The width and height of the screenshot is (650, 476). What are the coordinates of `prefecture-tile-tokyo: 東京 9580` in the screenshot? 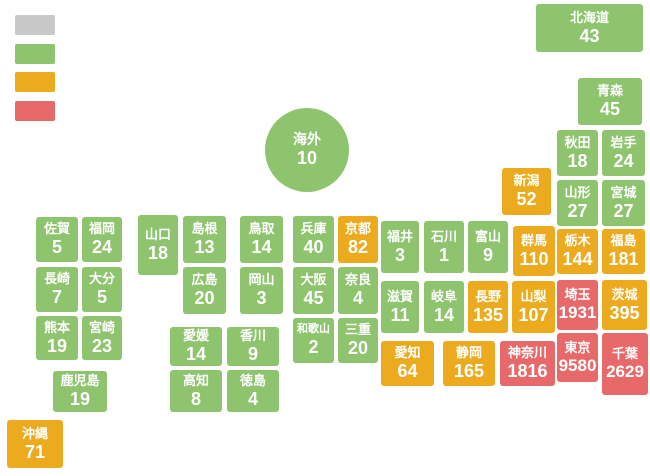 It's located at (577, 357).